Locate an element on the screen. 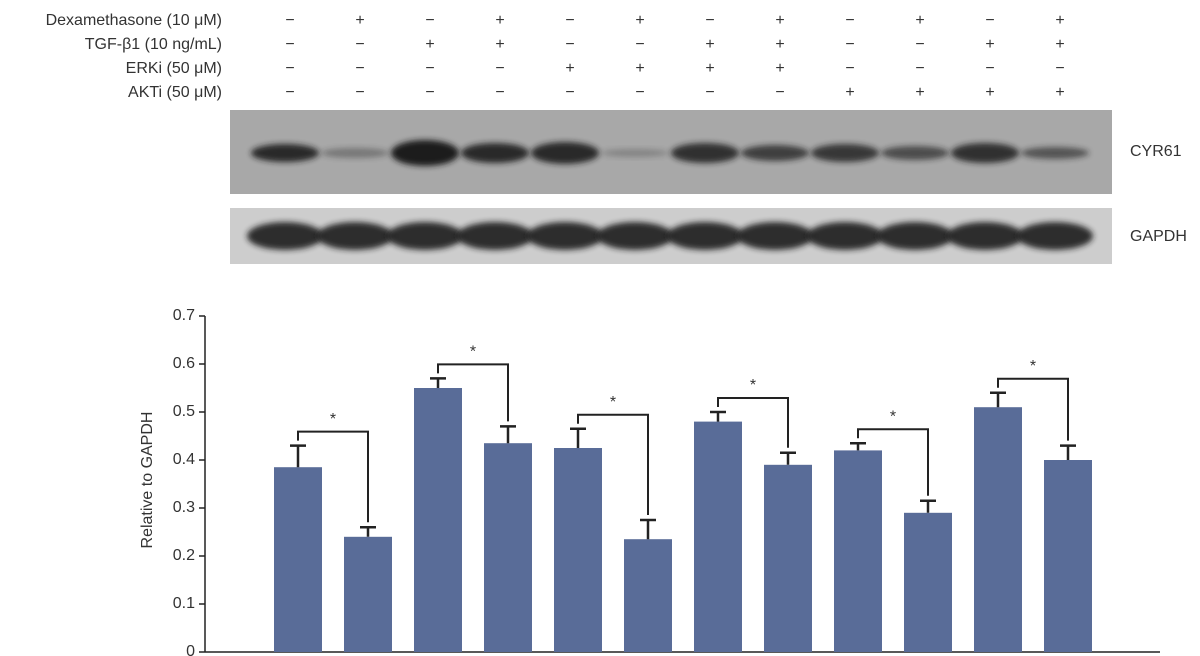  treatment-label: AKTi (50 μM) is located at coordinates (175, 92).